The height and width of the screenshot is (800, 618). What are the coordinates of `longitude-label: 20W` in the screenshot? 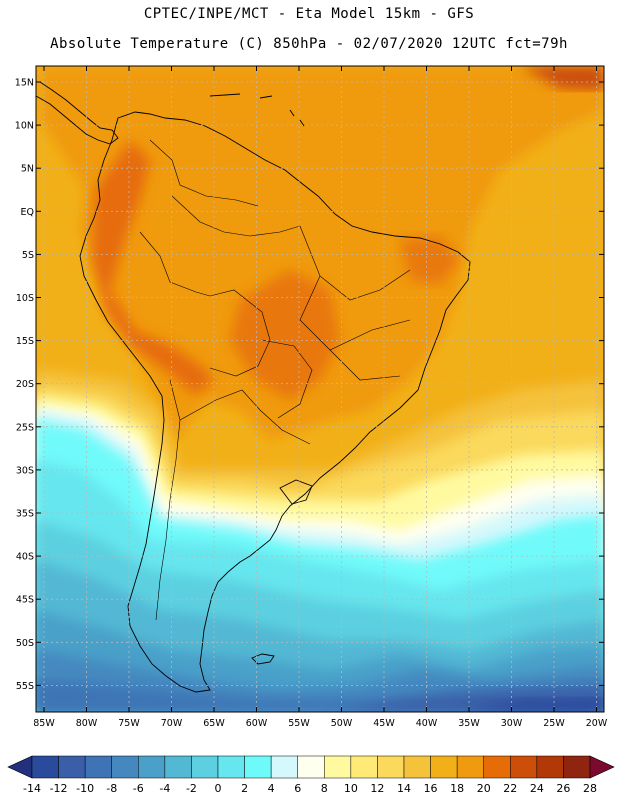 It's located at (597, 723).